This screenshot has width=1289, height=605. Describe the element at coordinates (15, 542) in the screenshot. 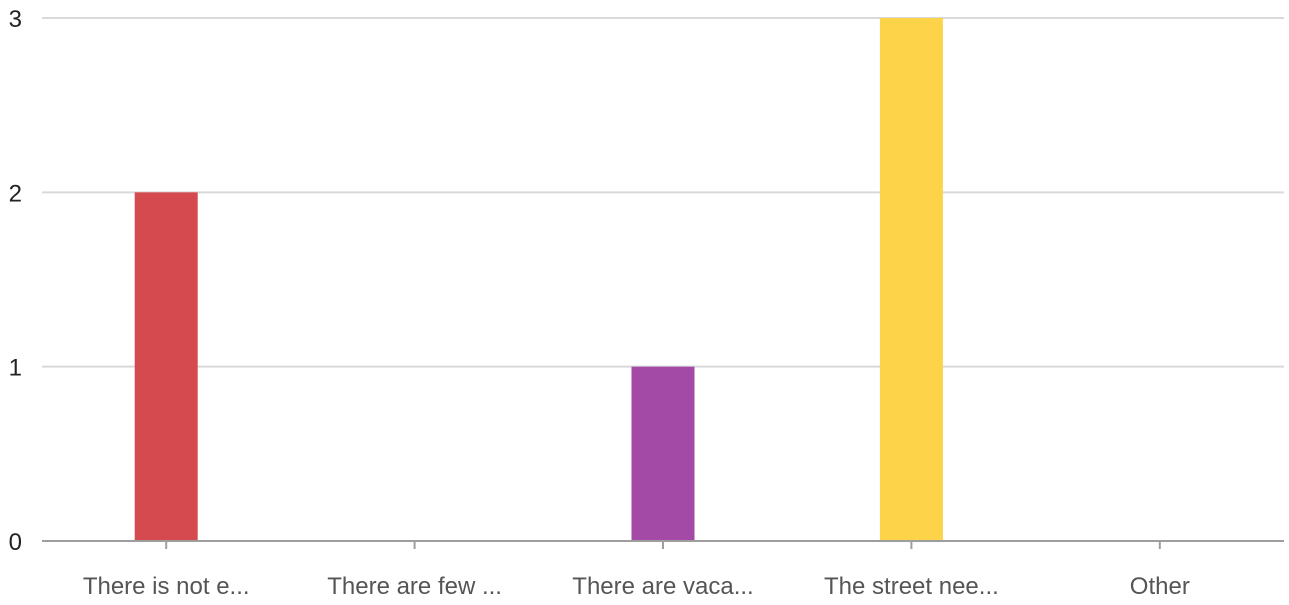

I see `y-tick-label: 0` at that location.